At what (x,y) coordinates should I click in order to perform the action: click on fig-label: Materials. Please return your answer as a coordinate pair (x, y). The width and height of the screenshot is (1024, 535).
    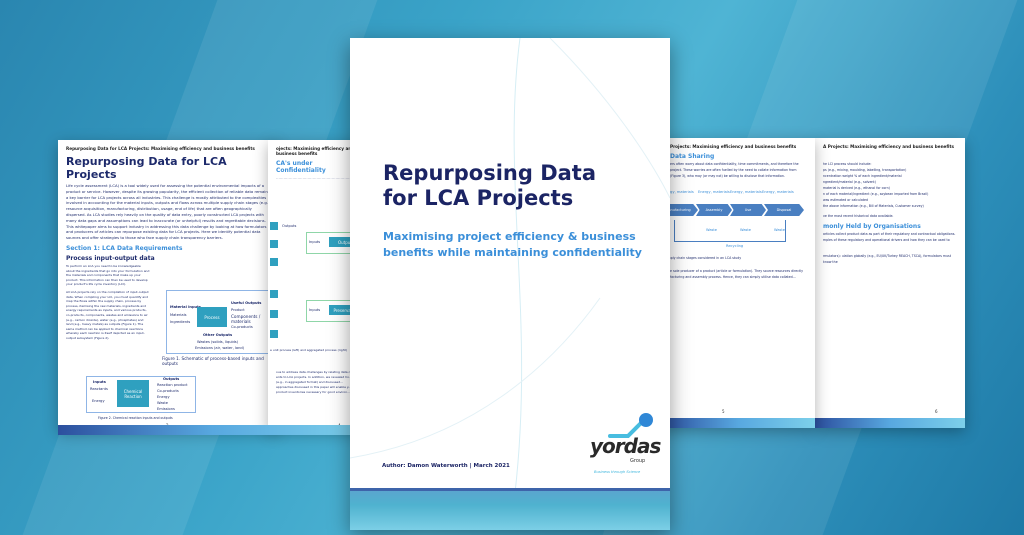
    Looking at the image, I should click on (178, 315).